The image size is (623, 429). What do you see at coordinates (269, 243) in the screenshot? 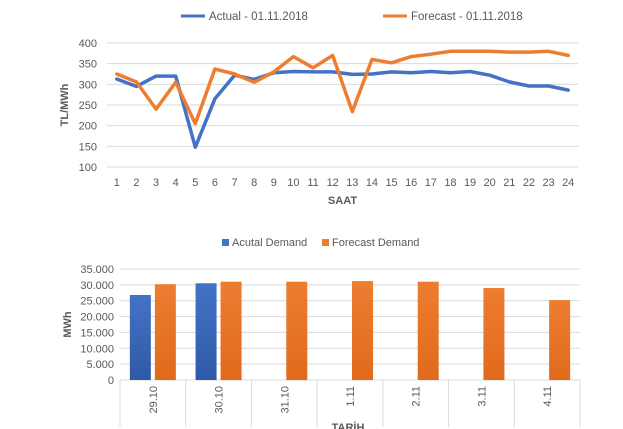
I see `legend-label: Acutal Demand` at bounding box center [269, 243].